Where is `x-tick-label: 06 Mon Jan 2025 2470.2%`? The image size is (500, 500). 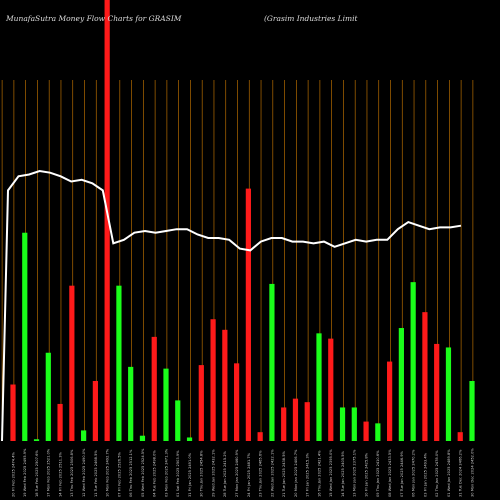 x-tick-label: 06 Mon Jan 2025 2470.2% is located at coordinates (414, 473).